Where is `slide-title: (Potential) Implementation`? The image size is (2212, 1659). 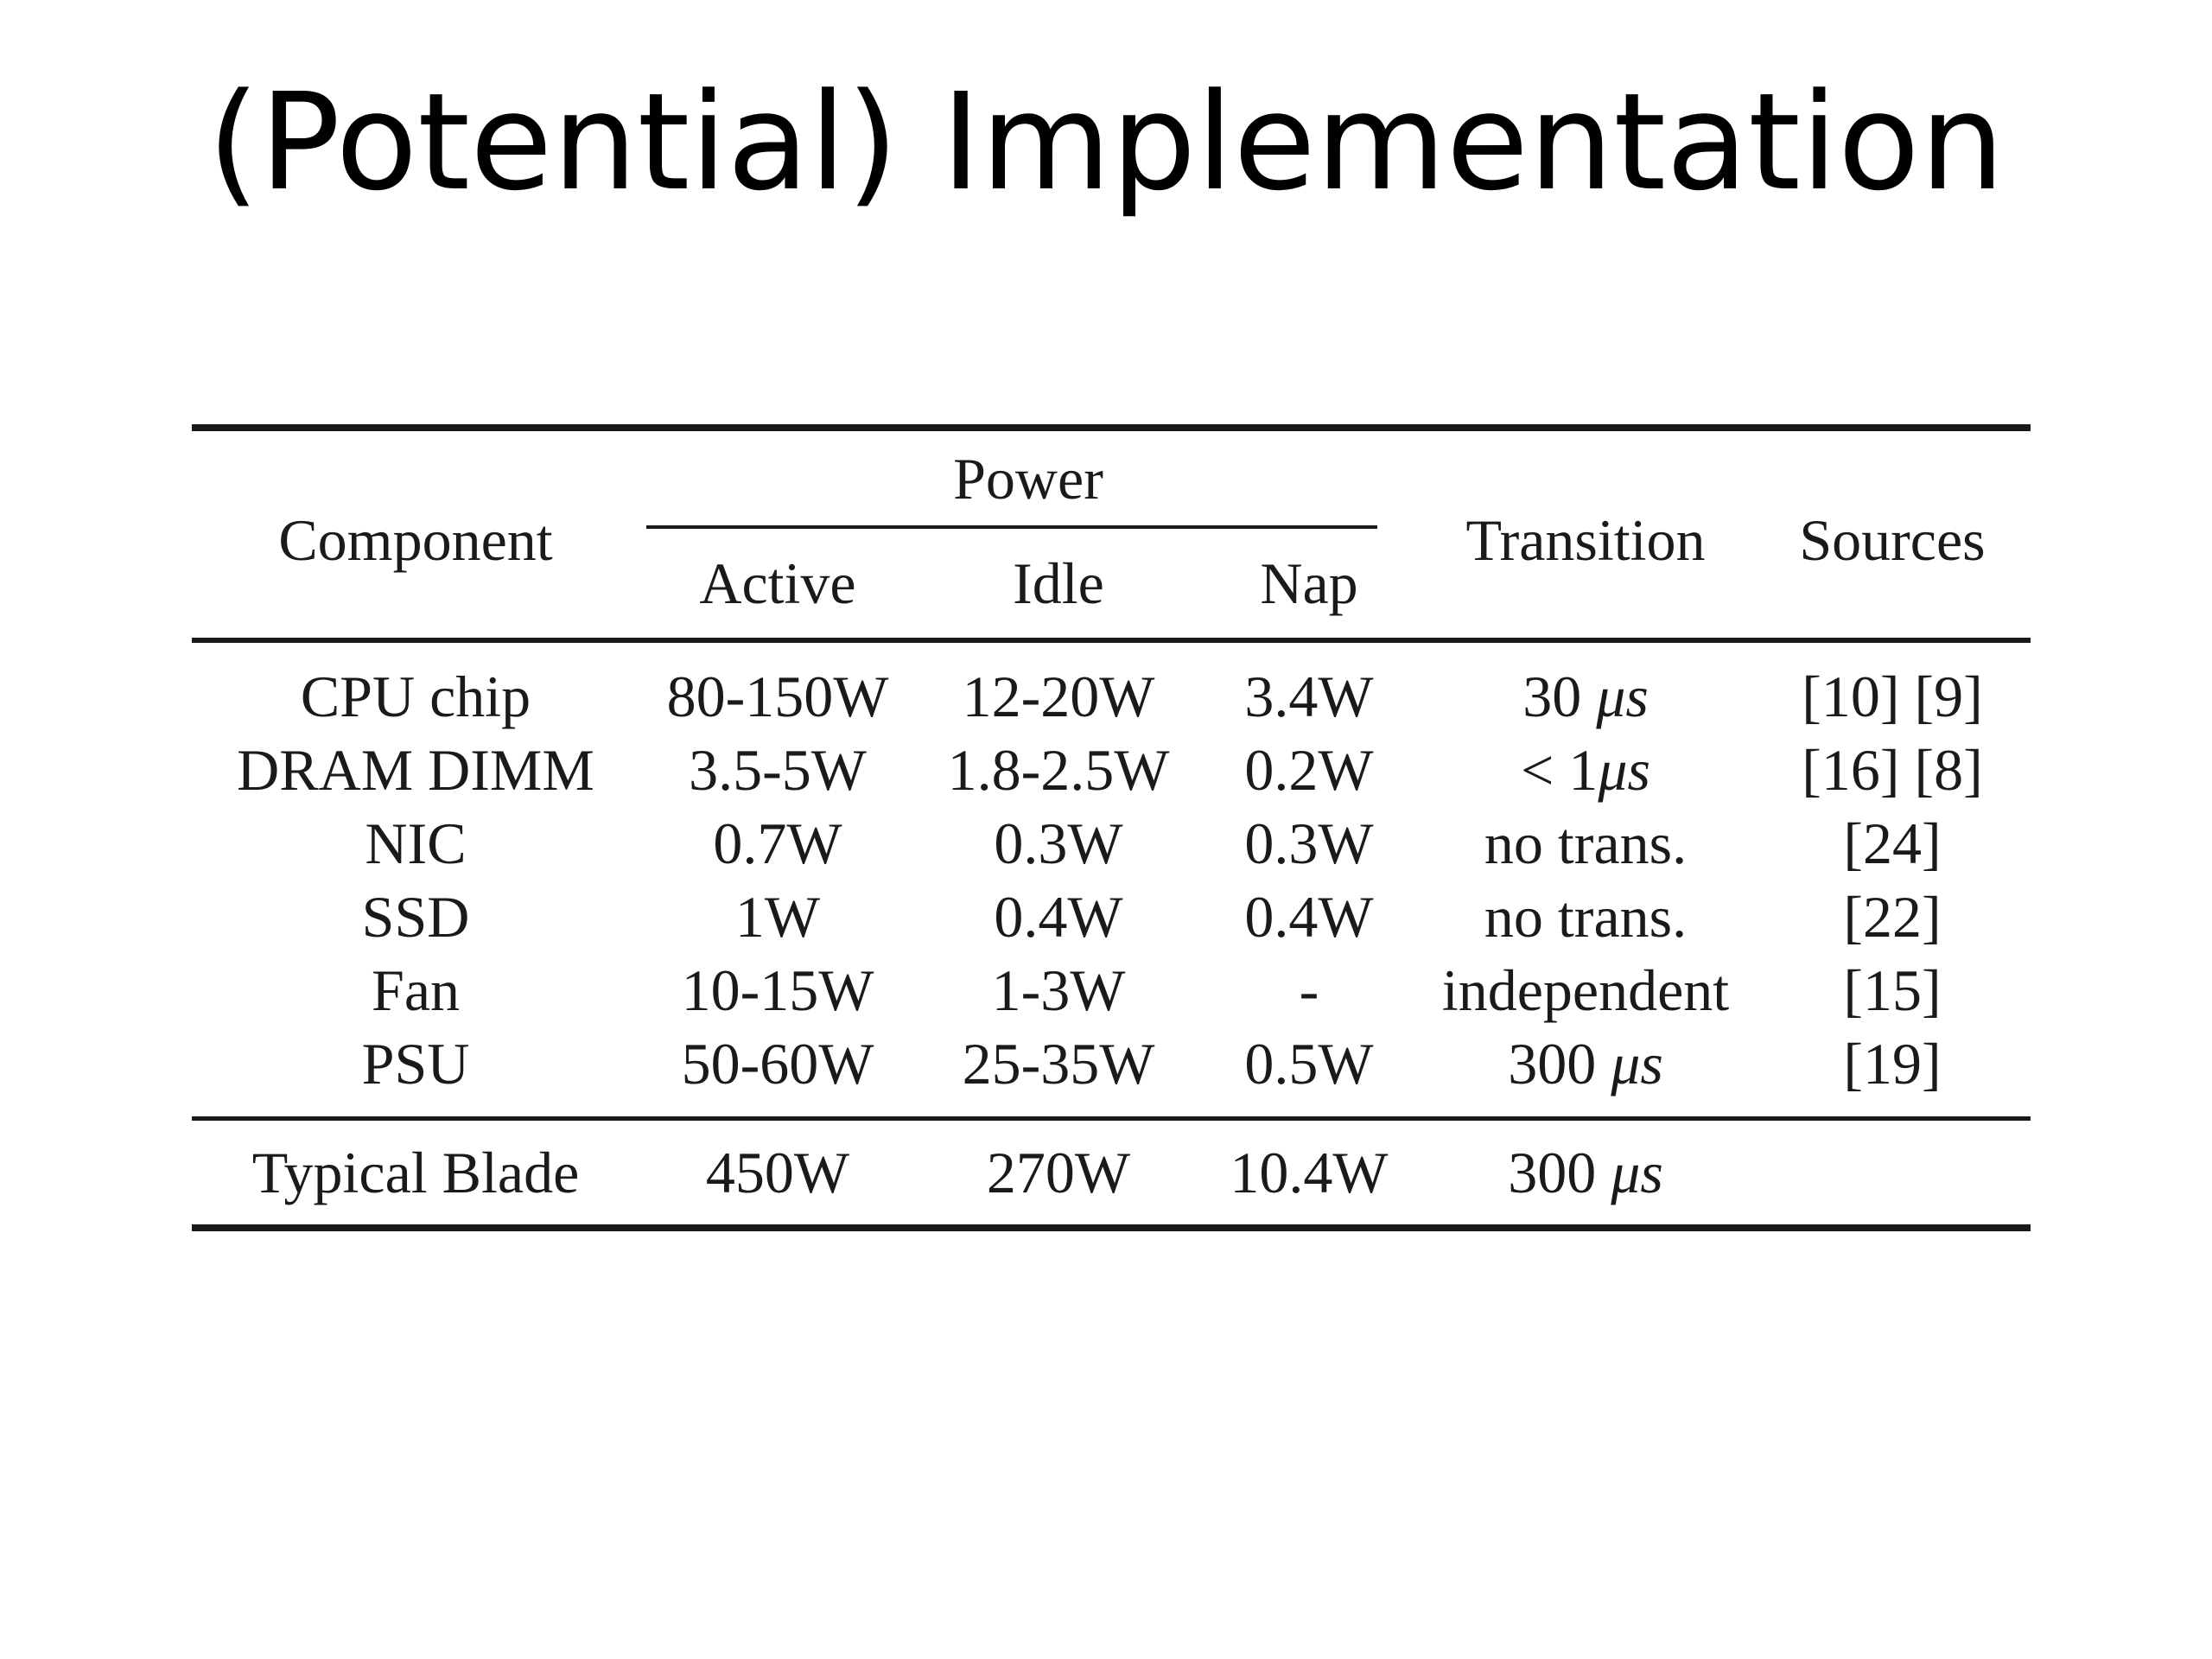
slide-title: (Potential) Implementation is located at coordinates (1106, 142).